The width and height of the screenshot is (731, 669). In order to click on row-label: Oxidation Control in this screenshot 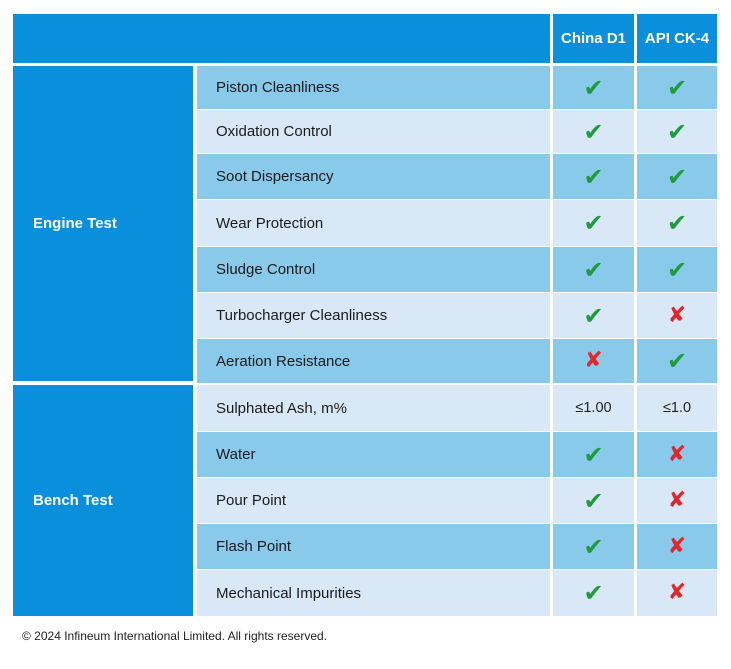, I will do `click(373, 131)`.